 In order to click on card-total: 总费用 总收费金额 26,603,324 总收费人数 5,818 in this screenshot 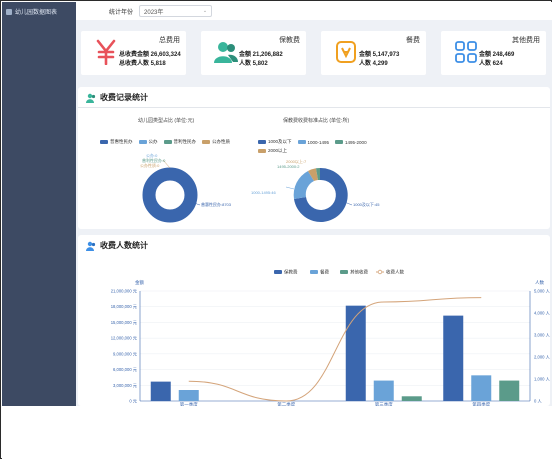, I will do `click(133, 53)`.